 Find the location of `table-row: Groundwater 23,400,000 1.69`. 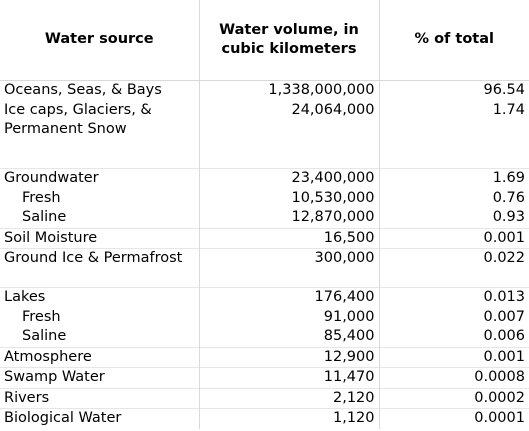

table-row: Groundwater 23,400,000 1.69 is located at coordinates (264, 178).